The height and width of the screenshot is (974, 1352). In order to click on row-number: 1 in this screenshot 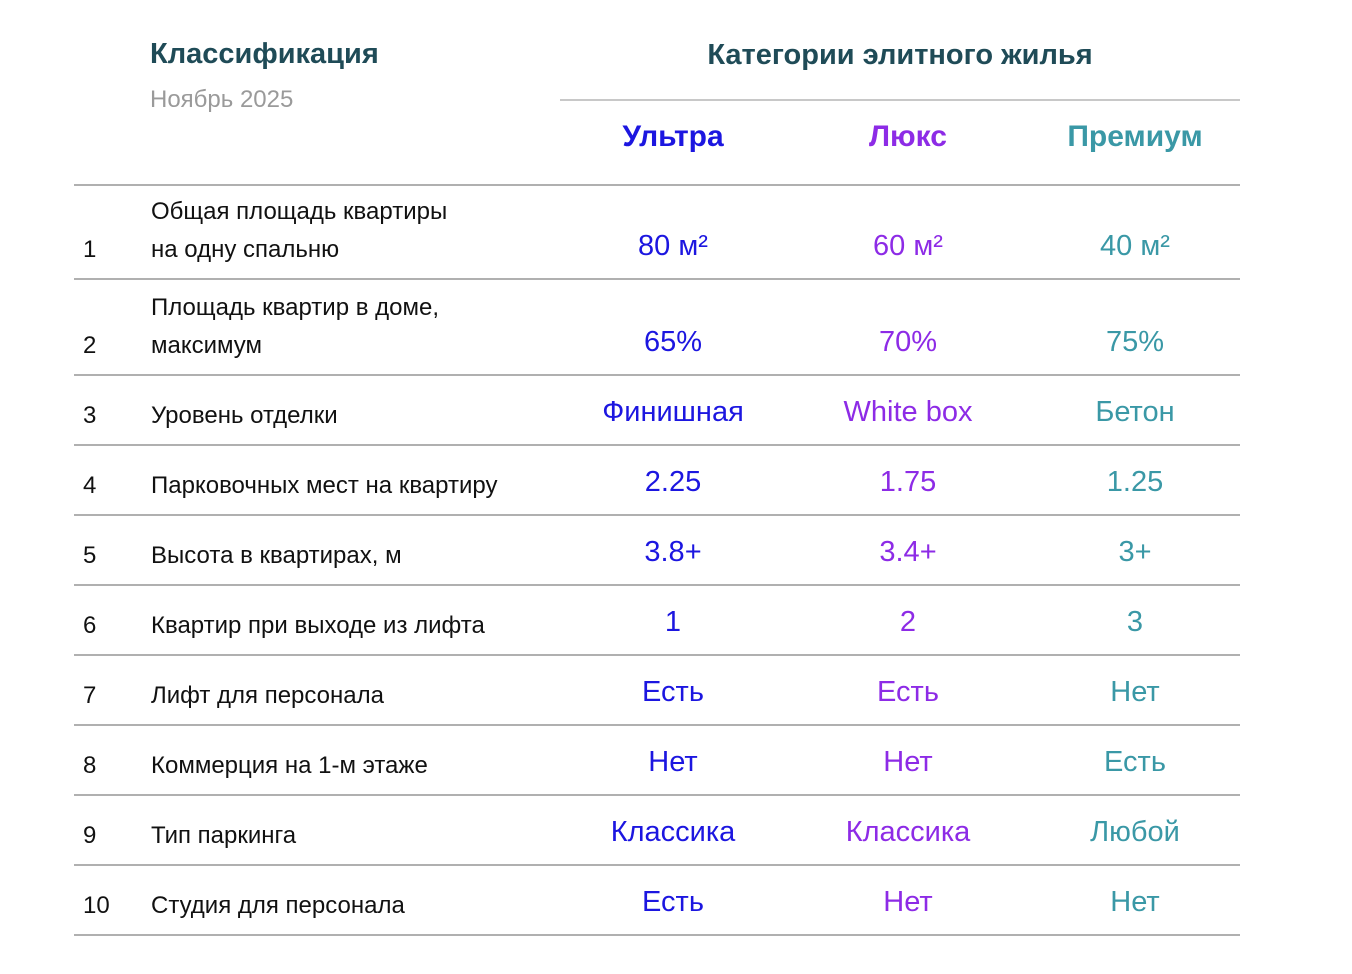, I will do `click(90, 249)`.